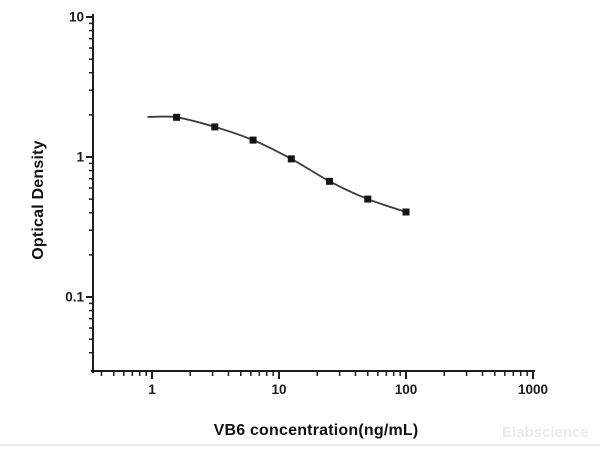 The height and width of the screenshot is (450, 600). Describe the element at coordinates (317, 375) in the screenshot. I see `x-axis-ticks` at that location.